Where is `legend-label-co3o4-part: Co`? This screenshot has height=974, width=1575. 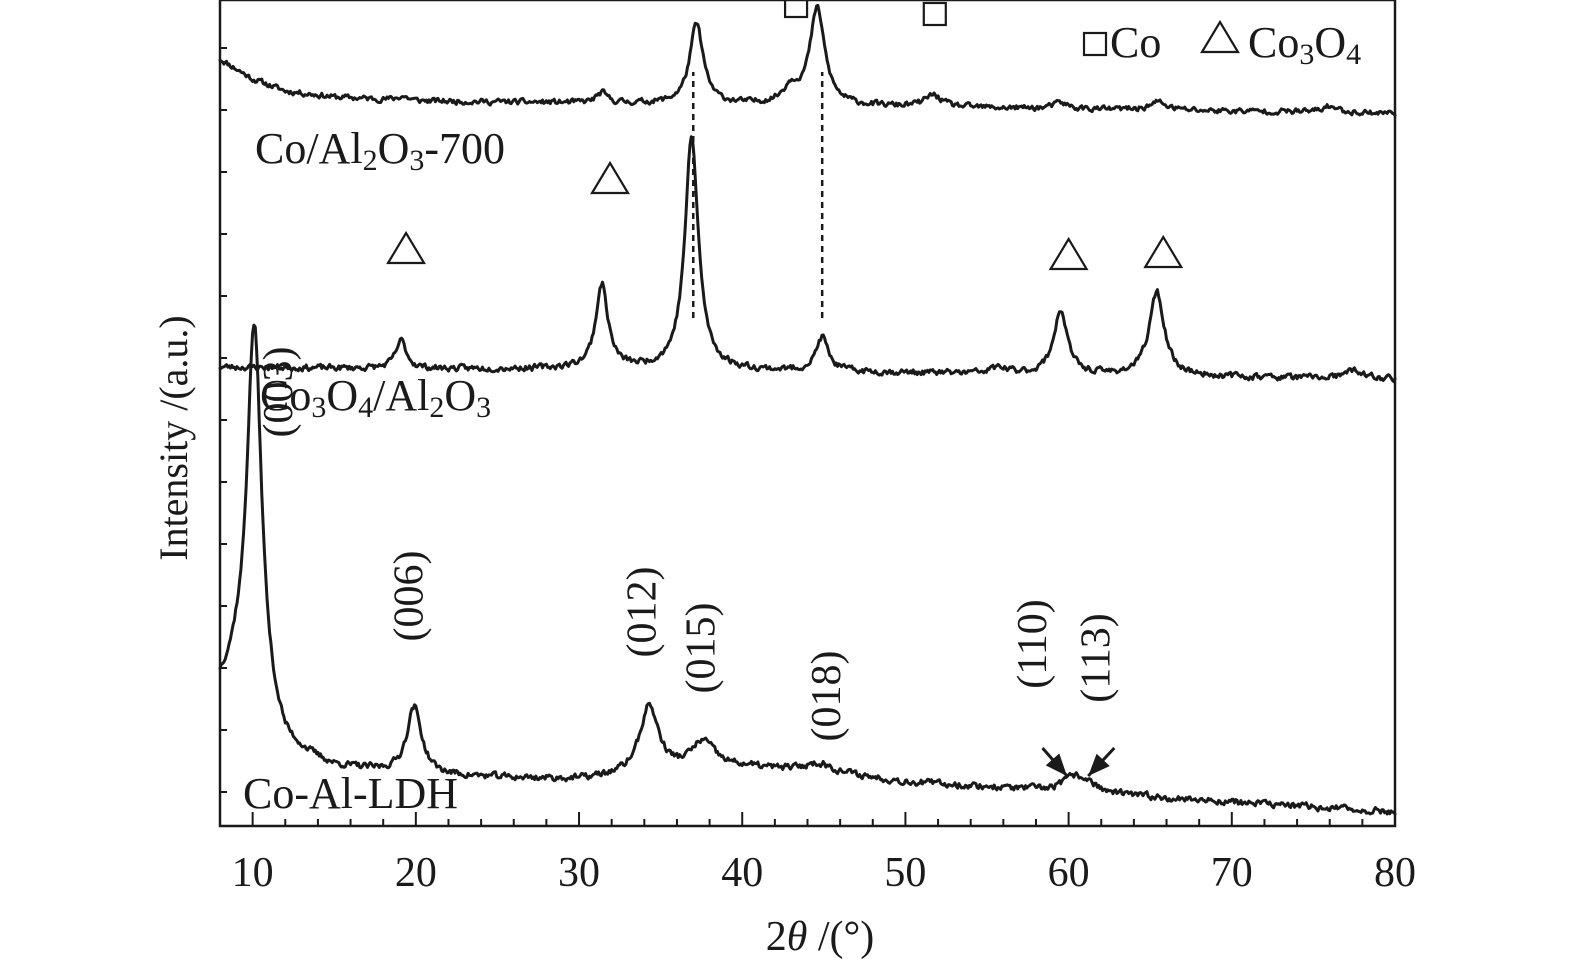 legend-label-co3o4-part: Co is located at coordinates (1273, 42).